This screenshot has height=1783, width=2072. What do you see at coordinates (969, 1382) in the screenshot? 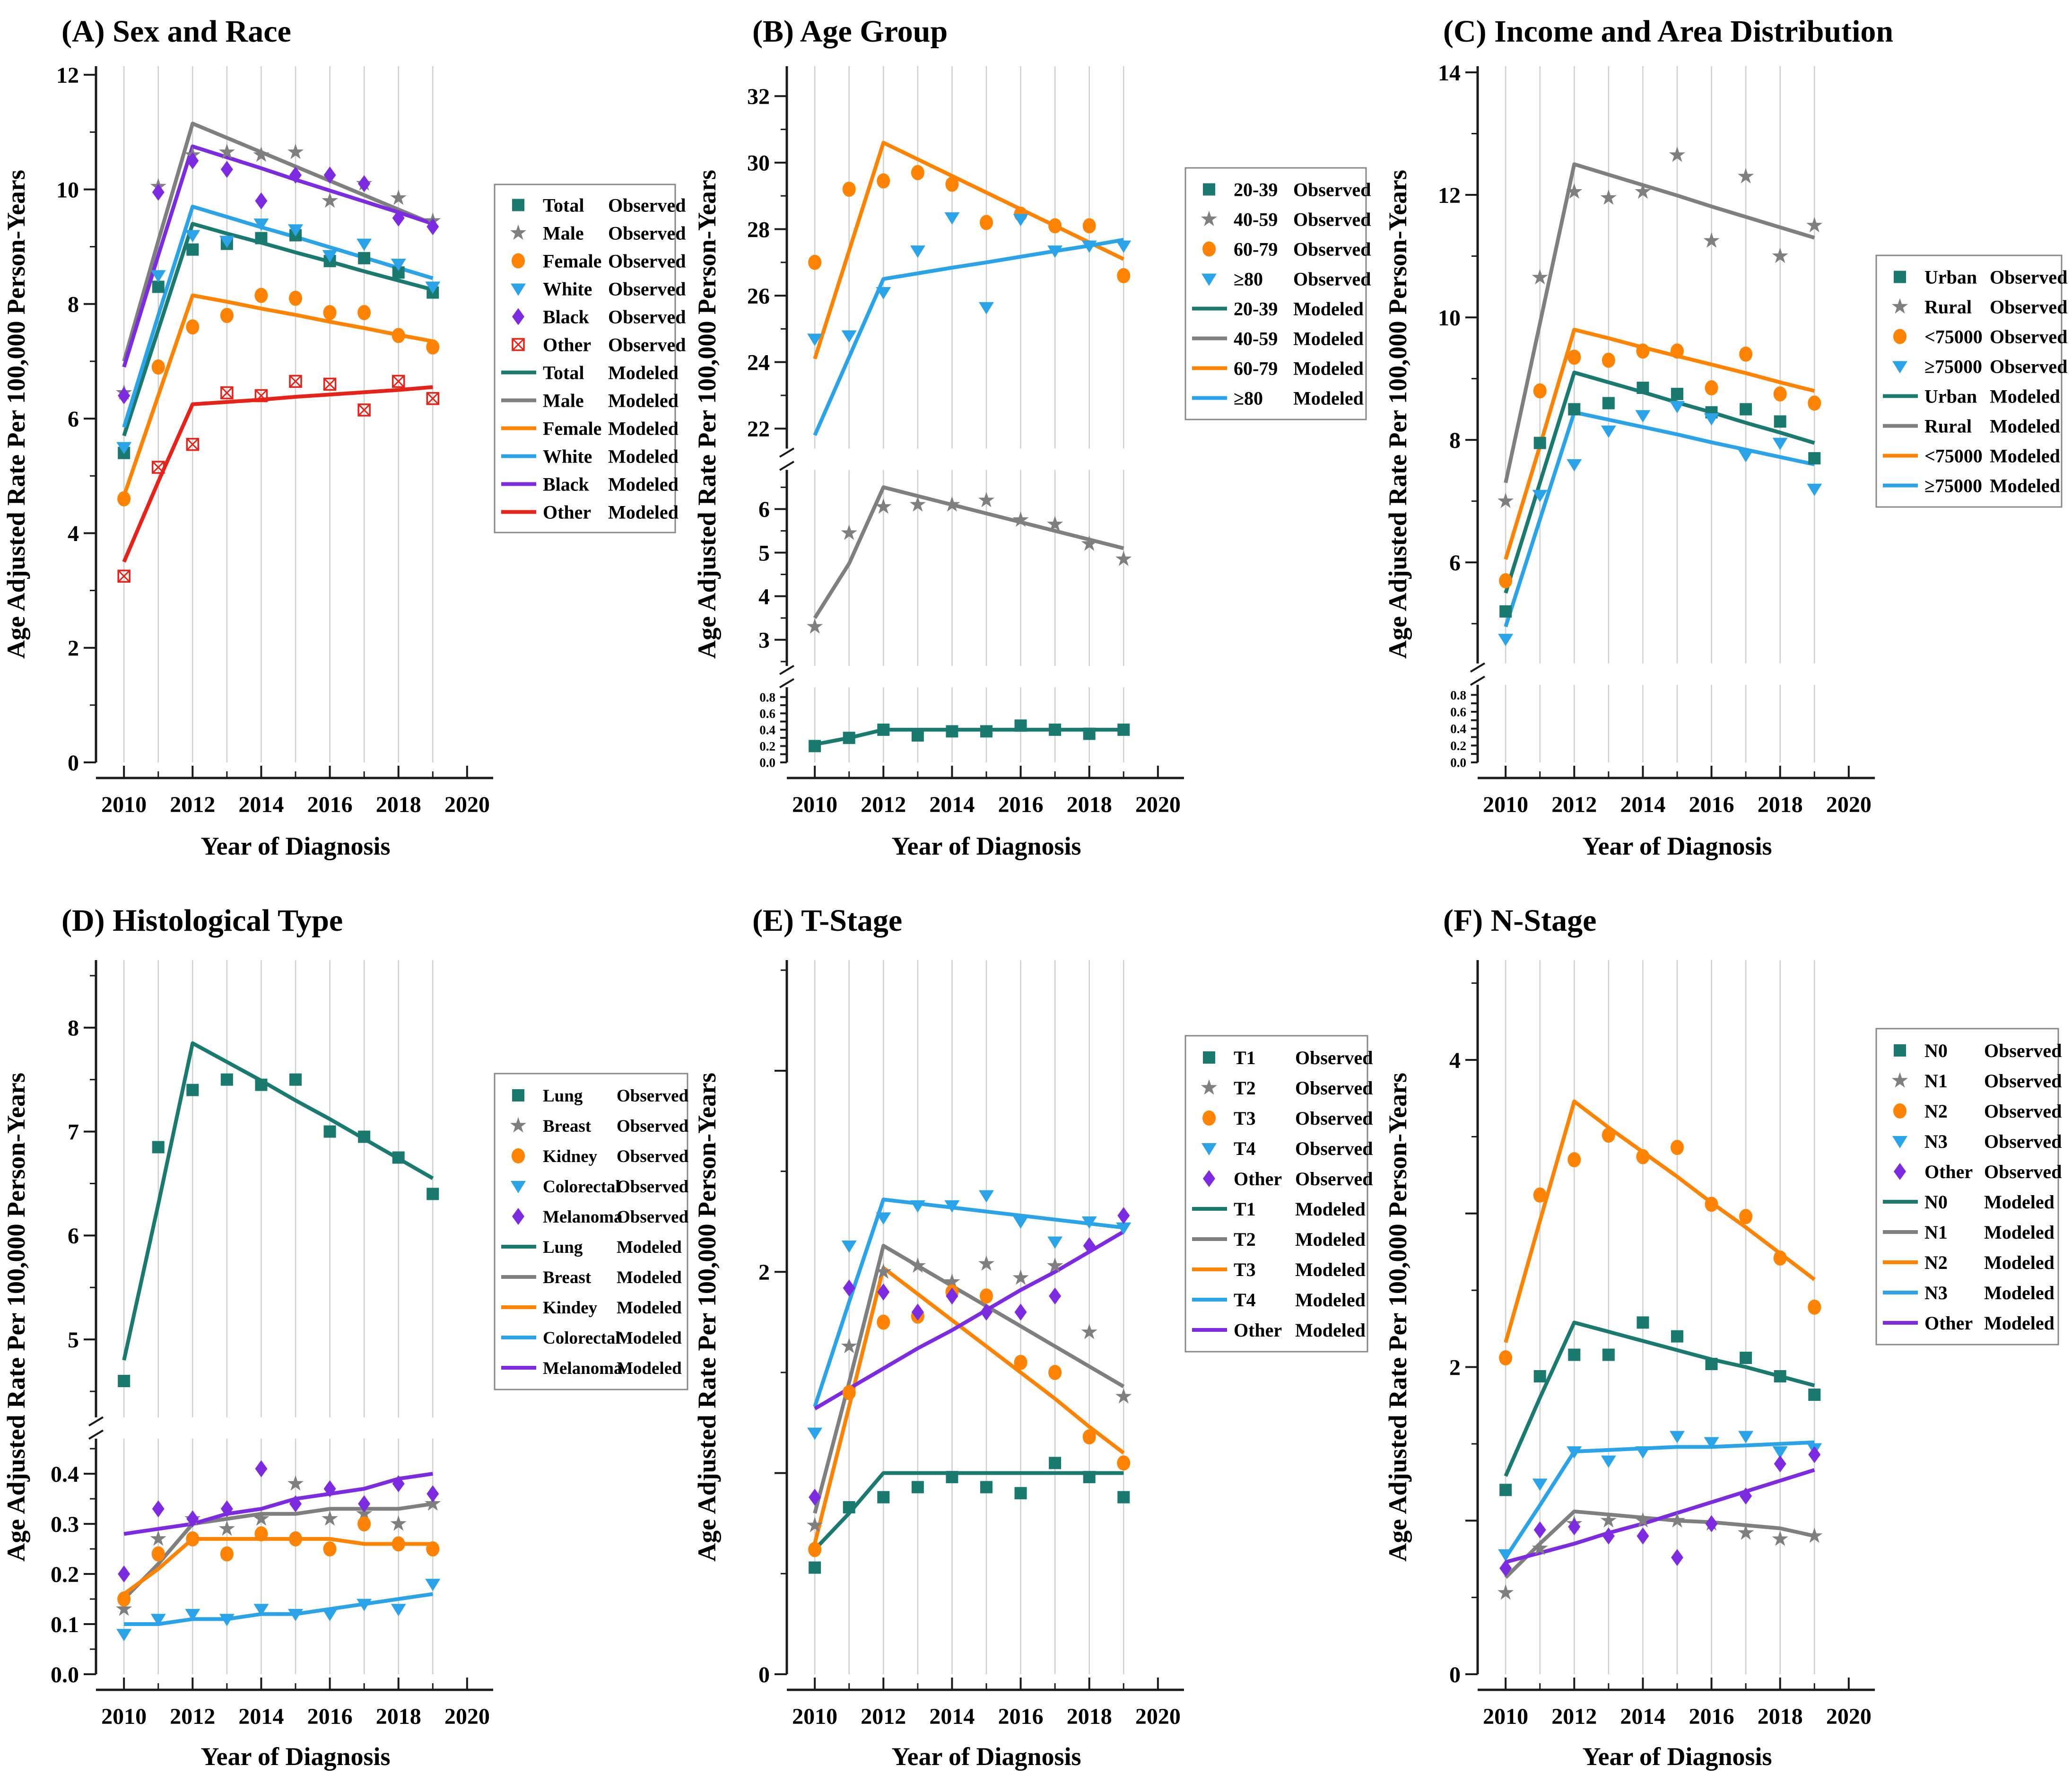
I see `observed-markers` at bounding box center [969, 1382].